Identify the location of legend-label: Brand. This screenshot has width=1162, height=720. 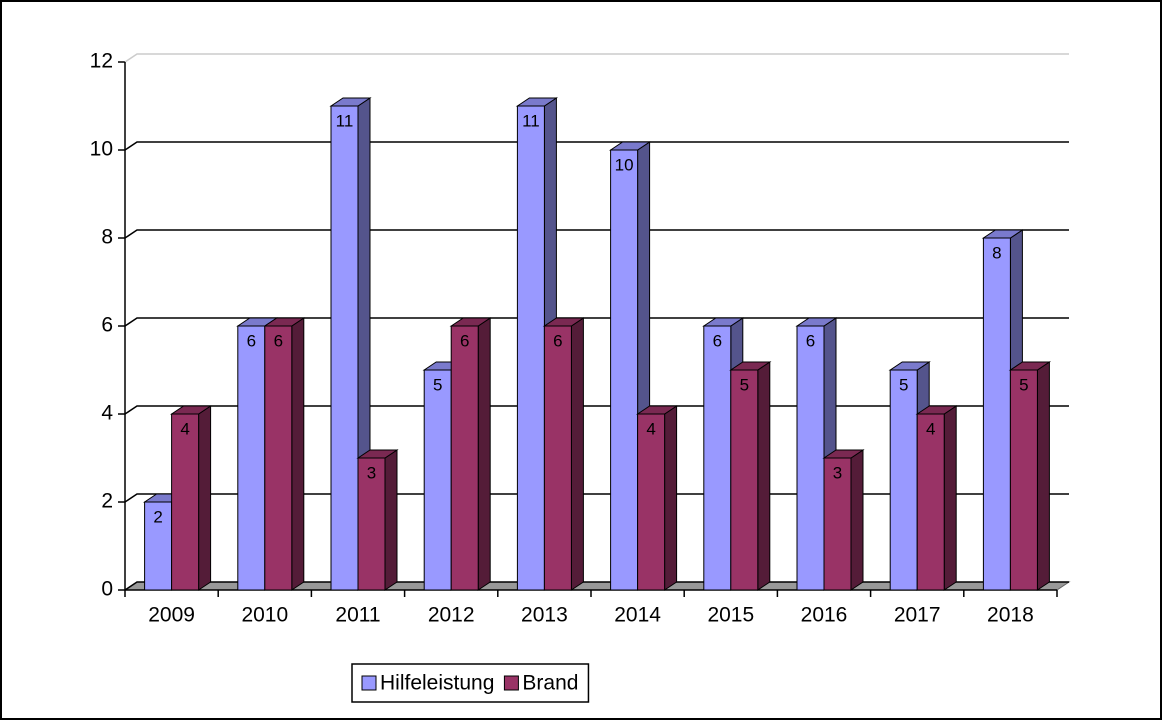
(550, 683).